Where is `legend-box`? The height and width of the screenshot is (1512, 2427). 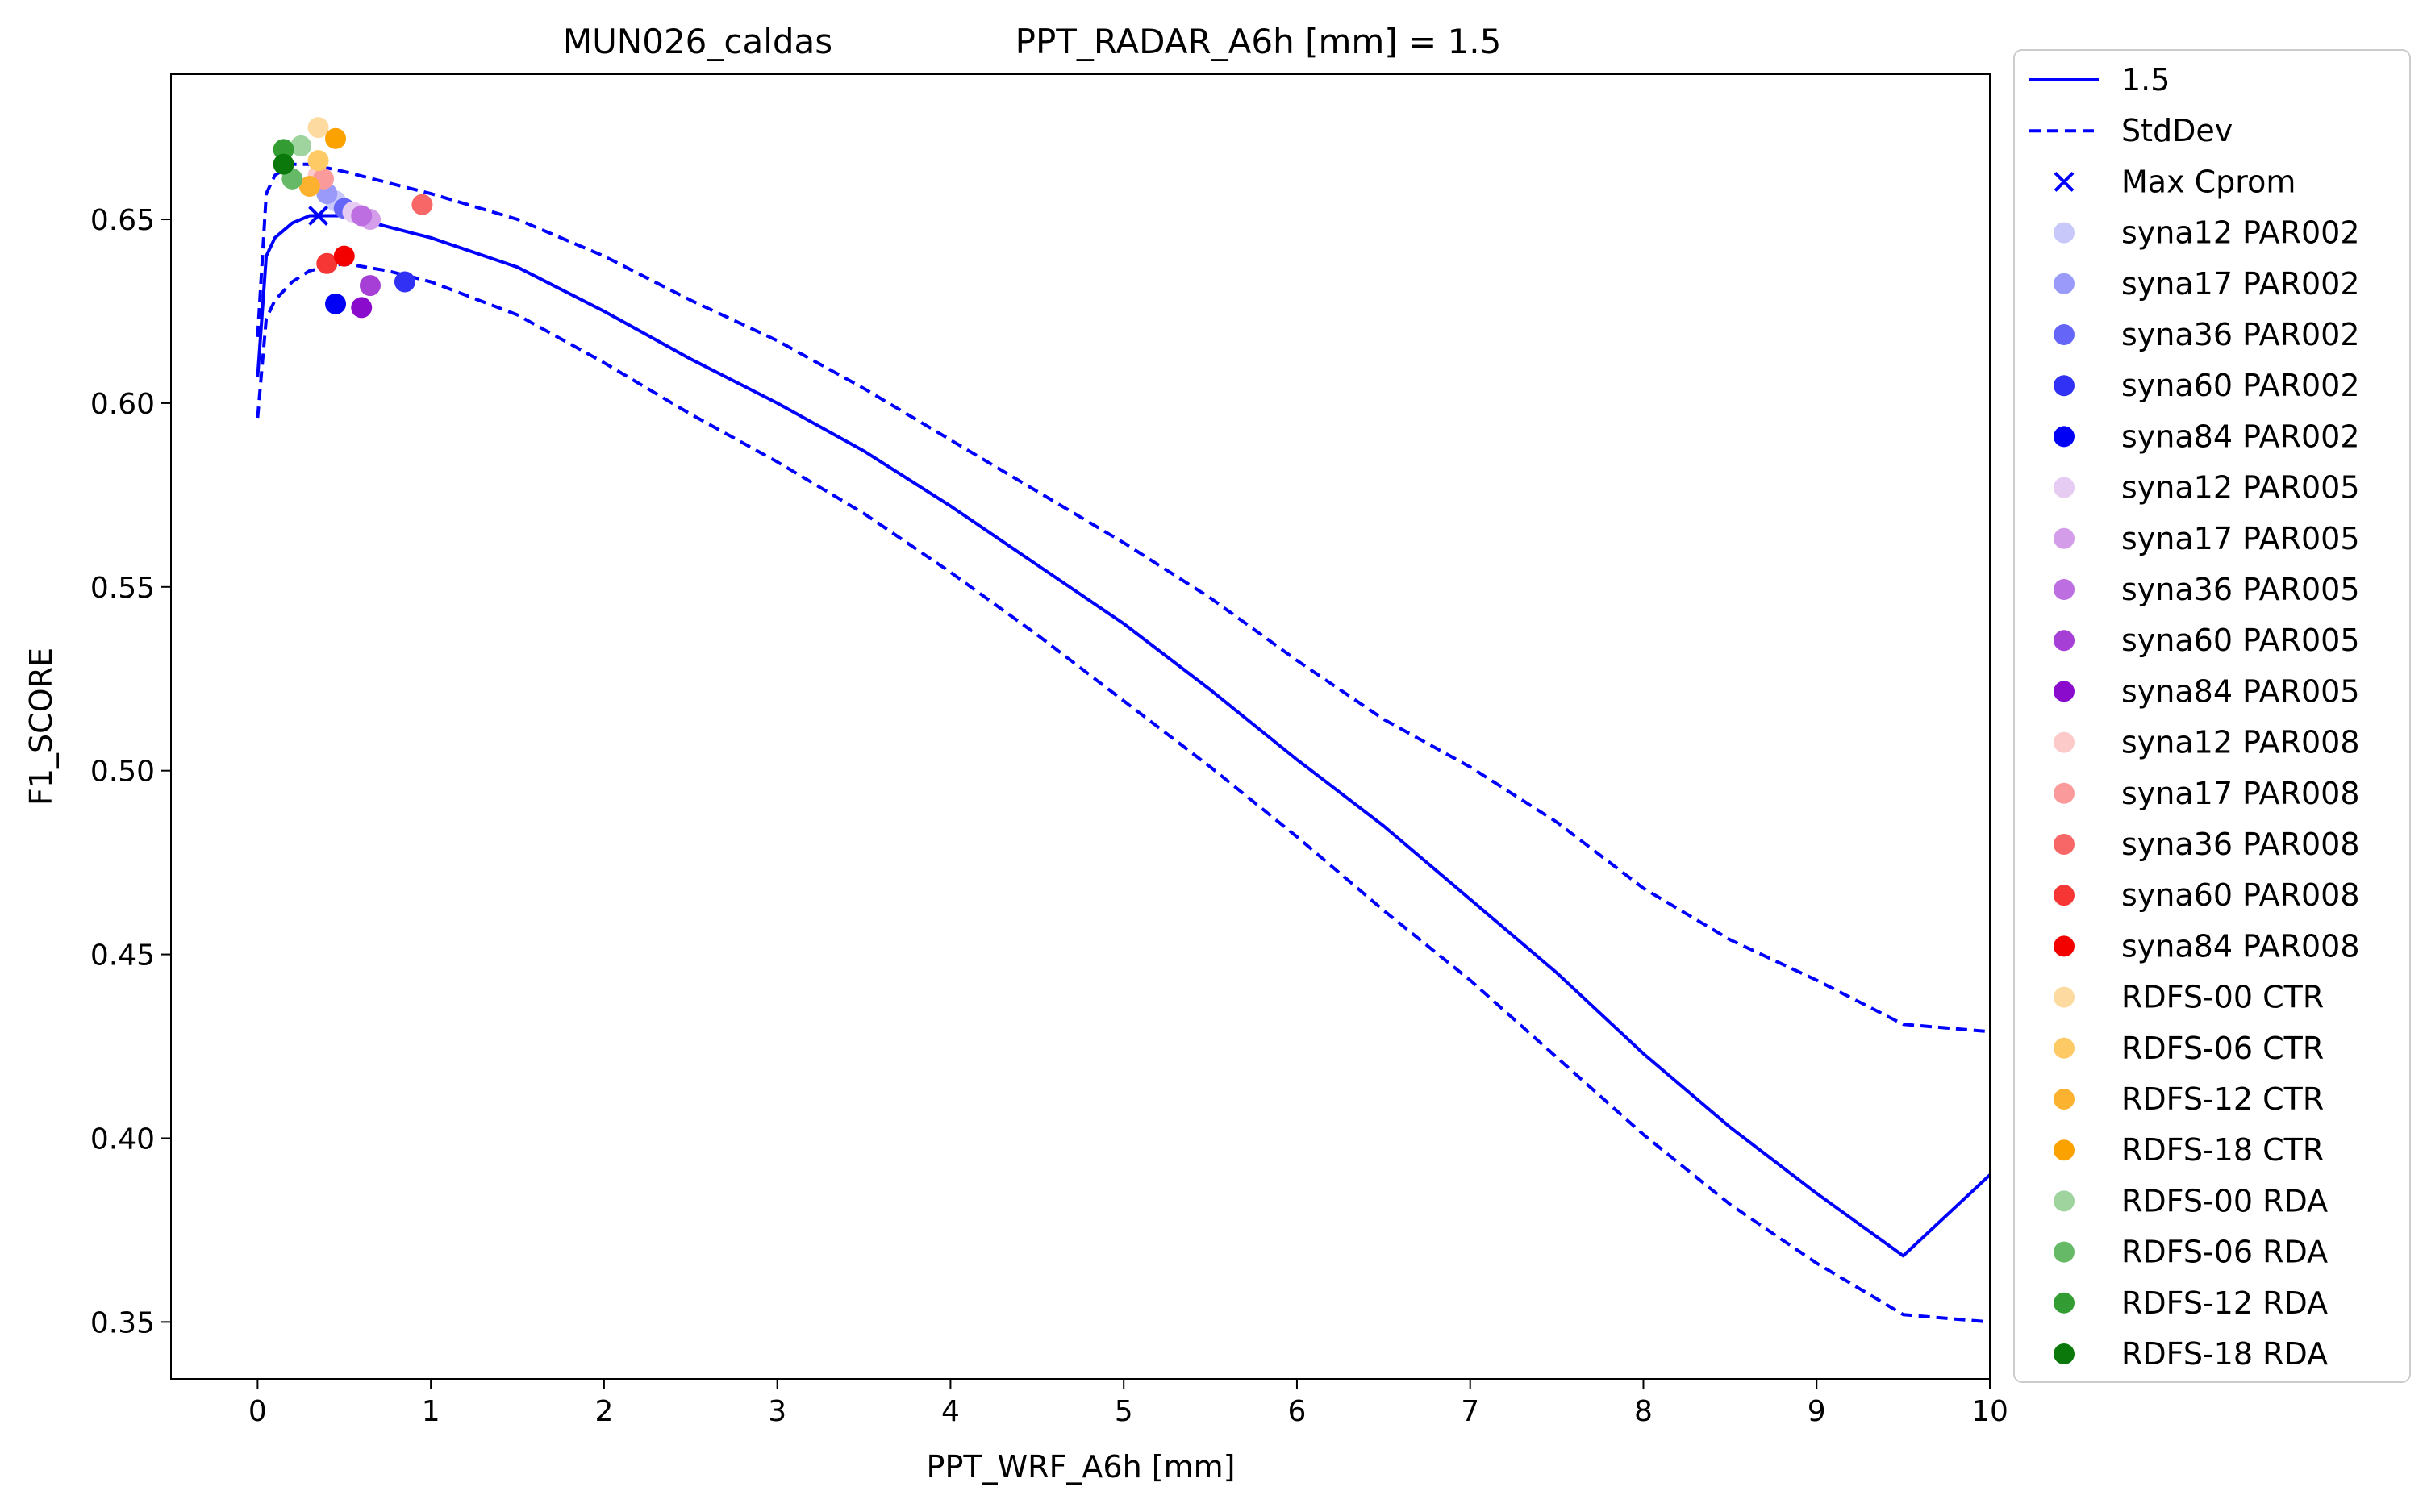 legend-box is located at coordinates (2212, 716).